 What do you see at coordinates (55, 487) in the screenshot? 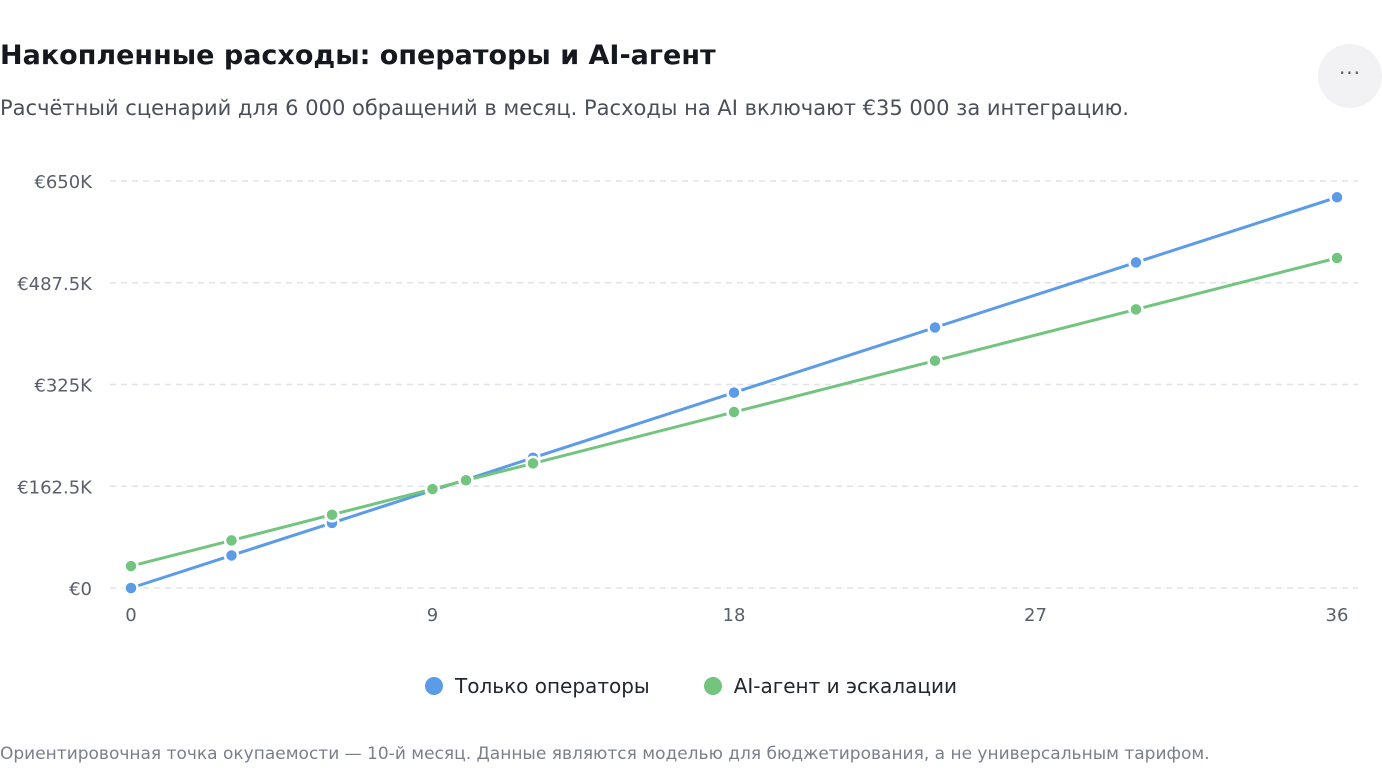
I see `y-tick-label: €162.5K` at bounding box center [55, 487].